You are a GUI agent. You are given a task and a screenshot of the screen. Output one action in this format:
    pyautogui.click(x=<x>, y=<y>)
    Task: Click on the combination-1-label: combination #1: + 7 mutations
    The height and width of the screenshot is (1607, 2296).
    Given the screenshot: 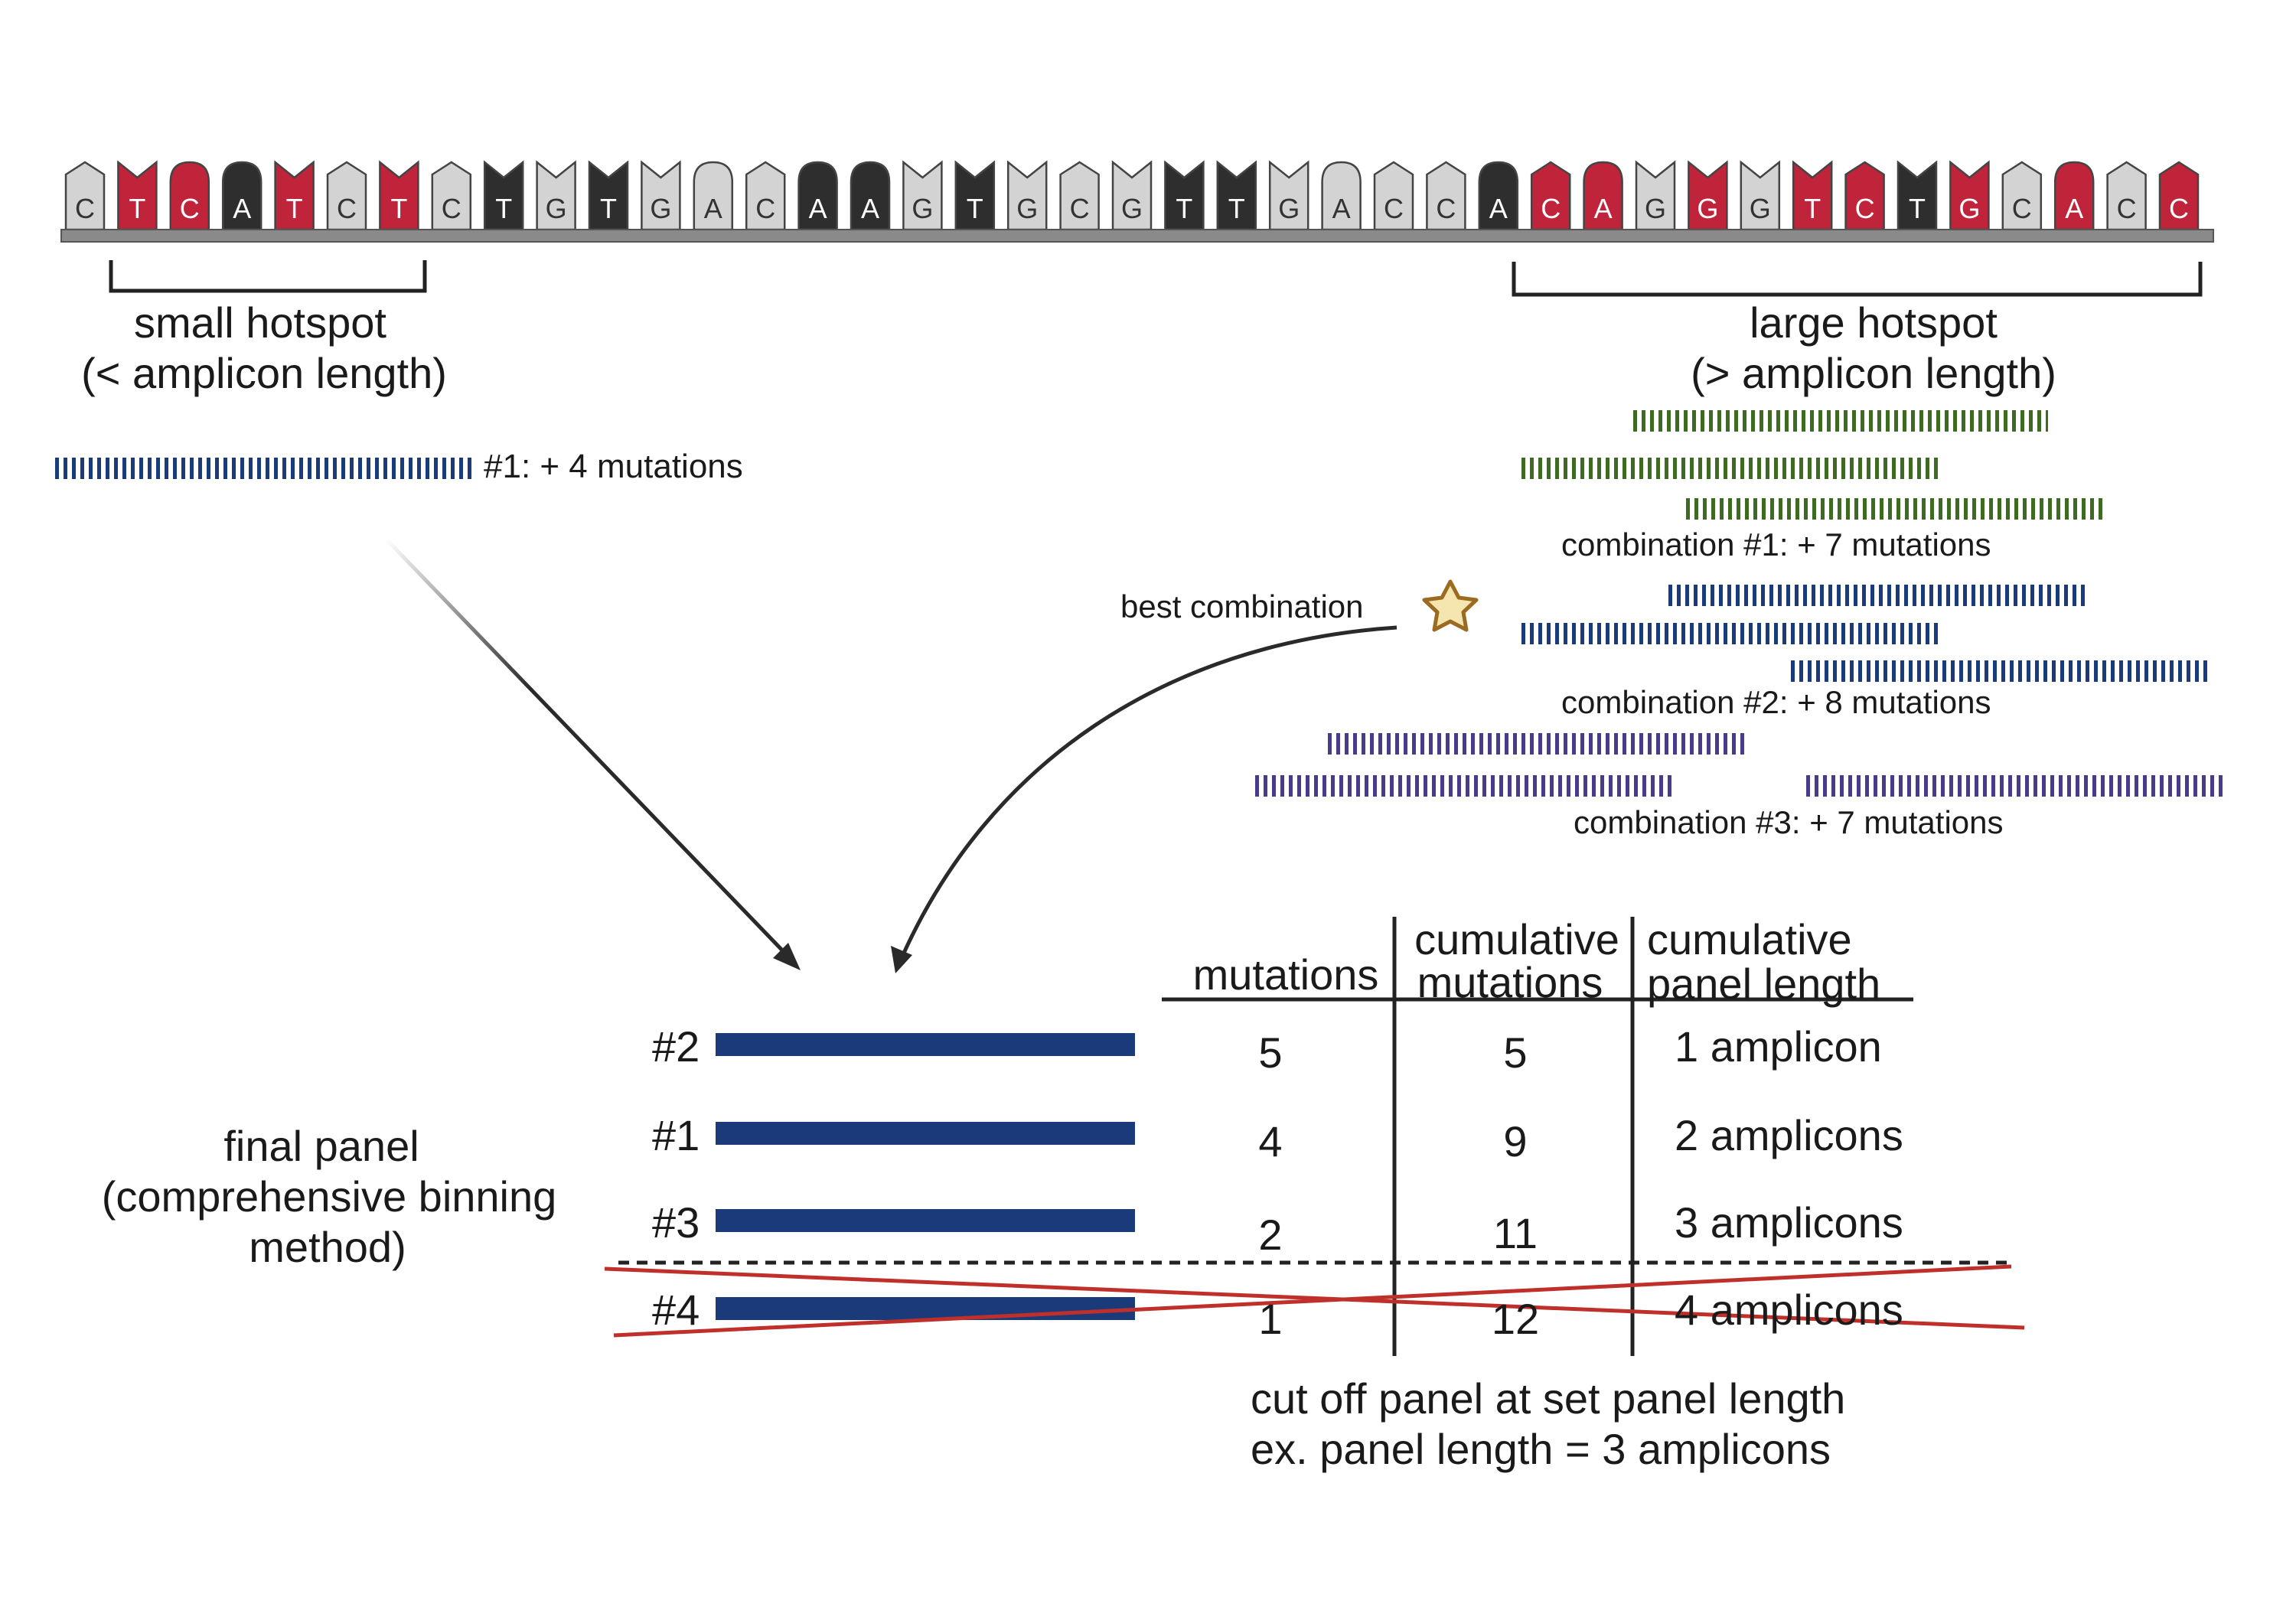 What is the action you would take?
    pyautogui.click(x=1776, y=544)
    